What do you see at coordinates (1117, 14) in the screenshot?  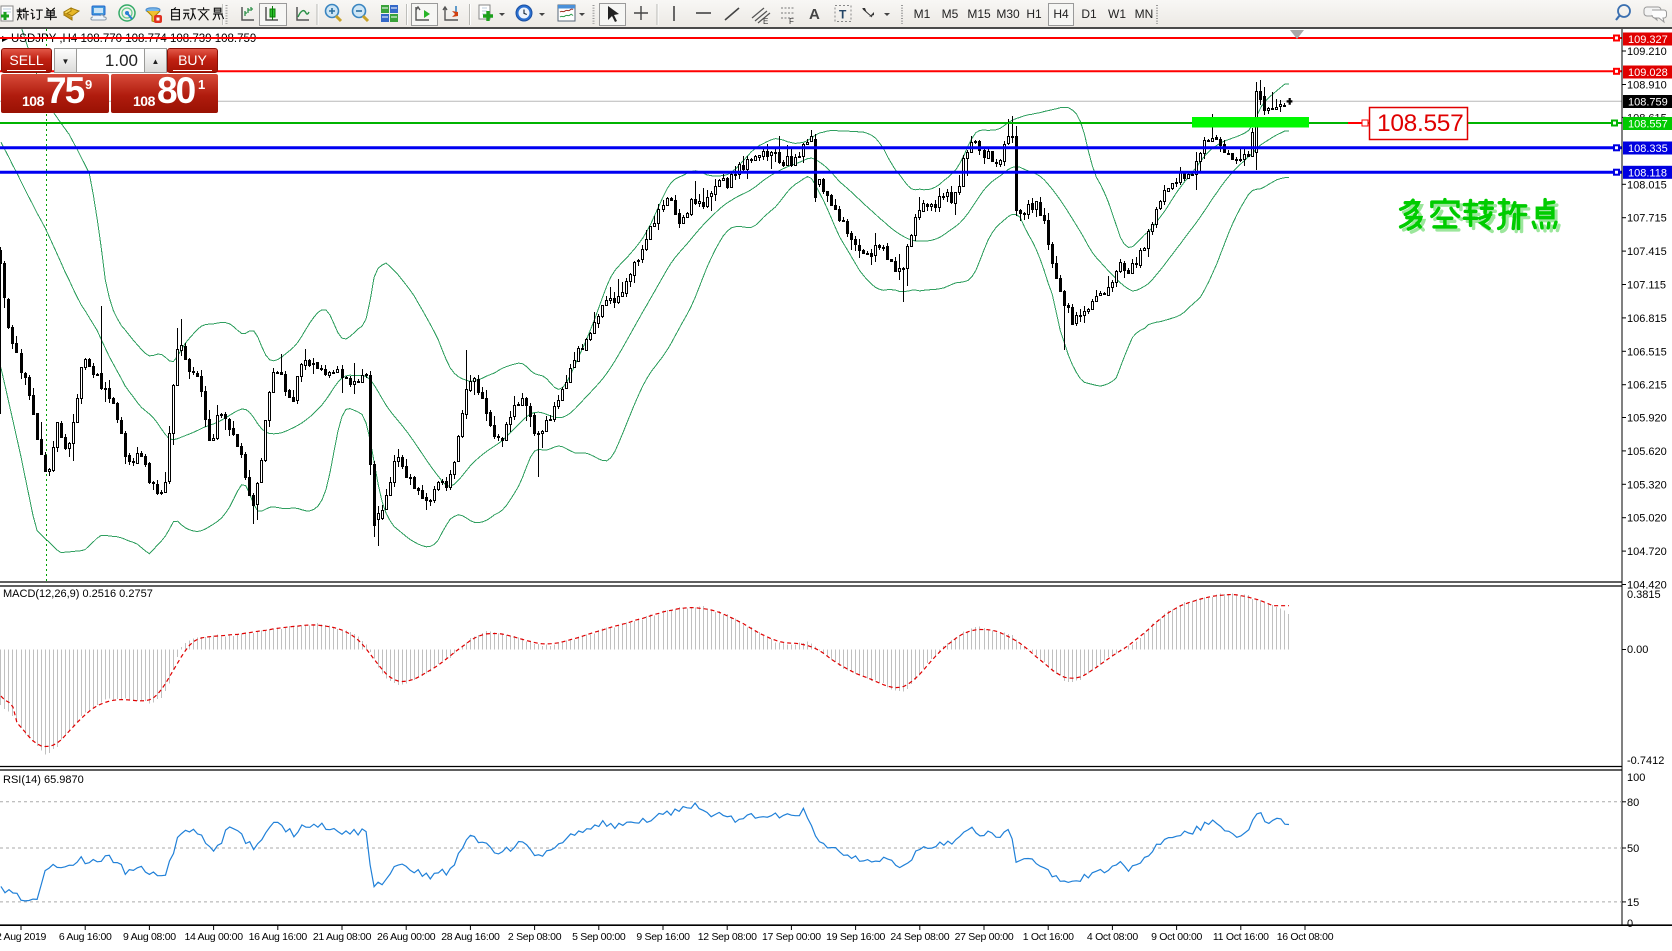 I see `svg-text: W1` at bounding box center [1117, 14].